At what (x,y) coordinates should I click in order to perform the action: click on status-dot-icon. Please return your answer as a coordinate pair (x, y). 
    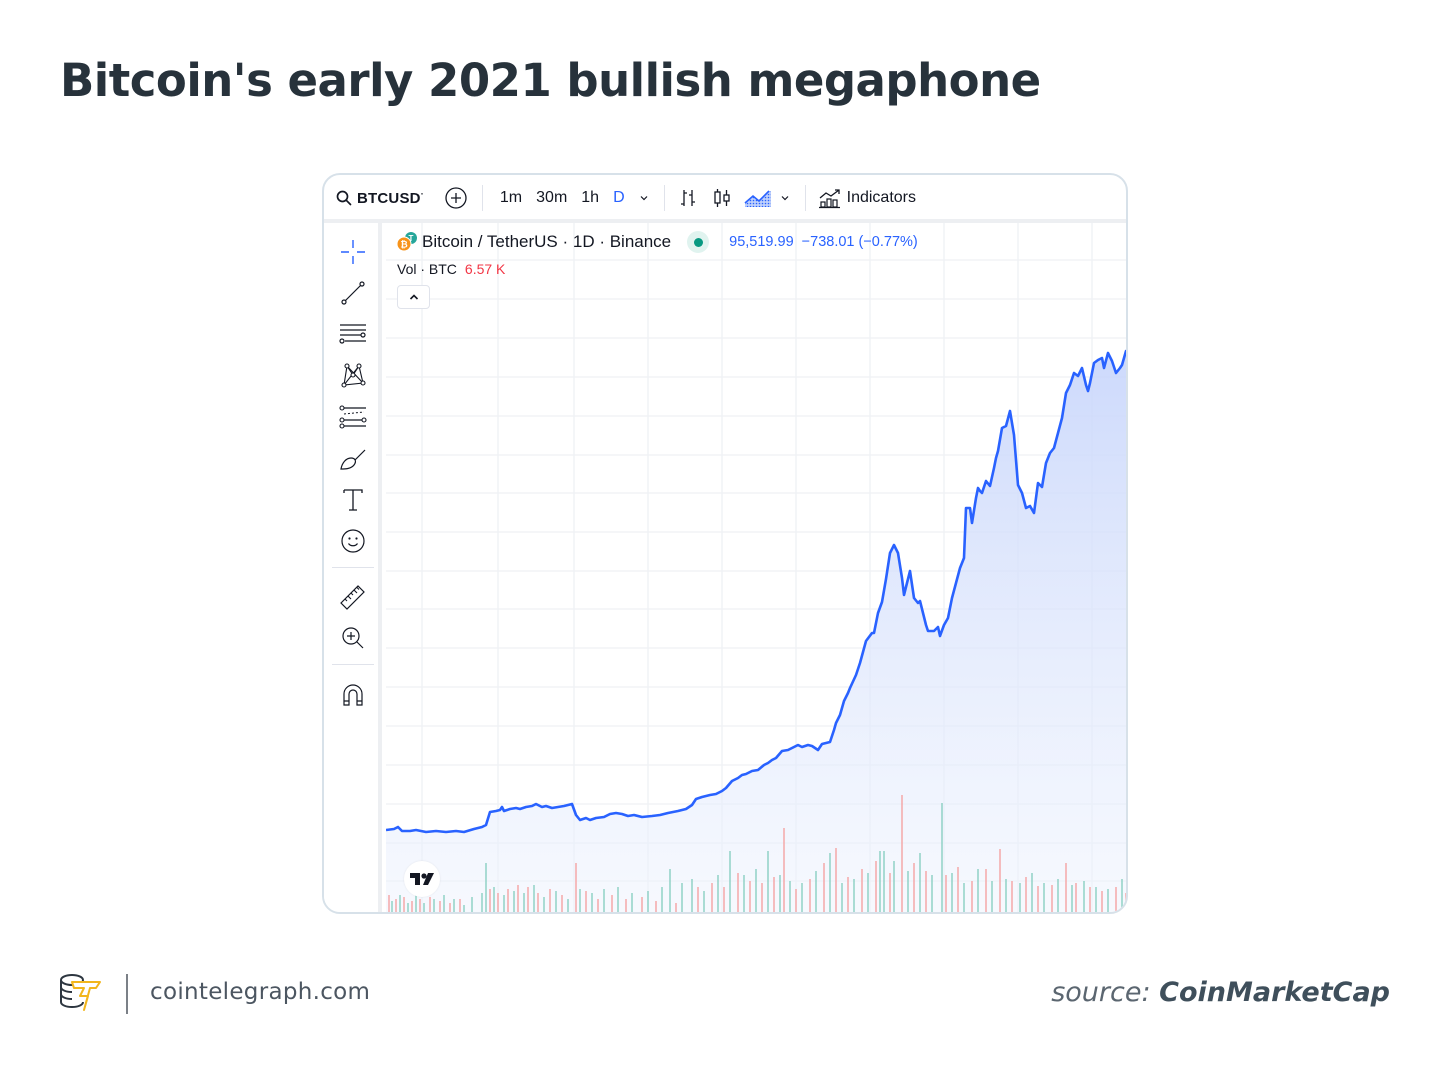
    Looking at the image, I should click on (698, 242).